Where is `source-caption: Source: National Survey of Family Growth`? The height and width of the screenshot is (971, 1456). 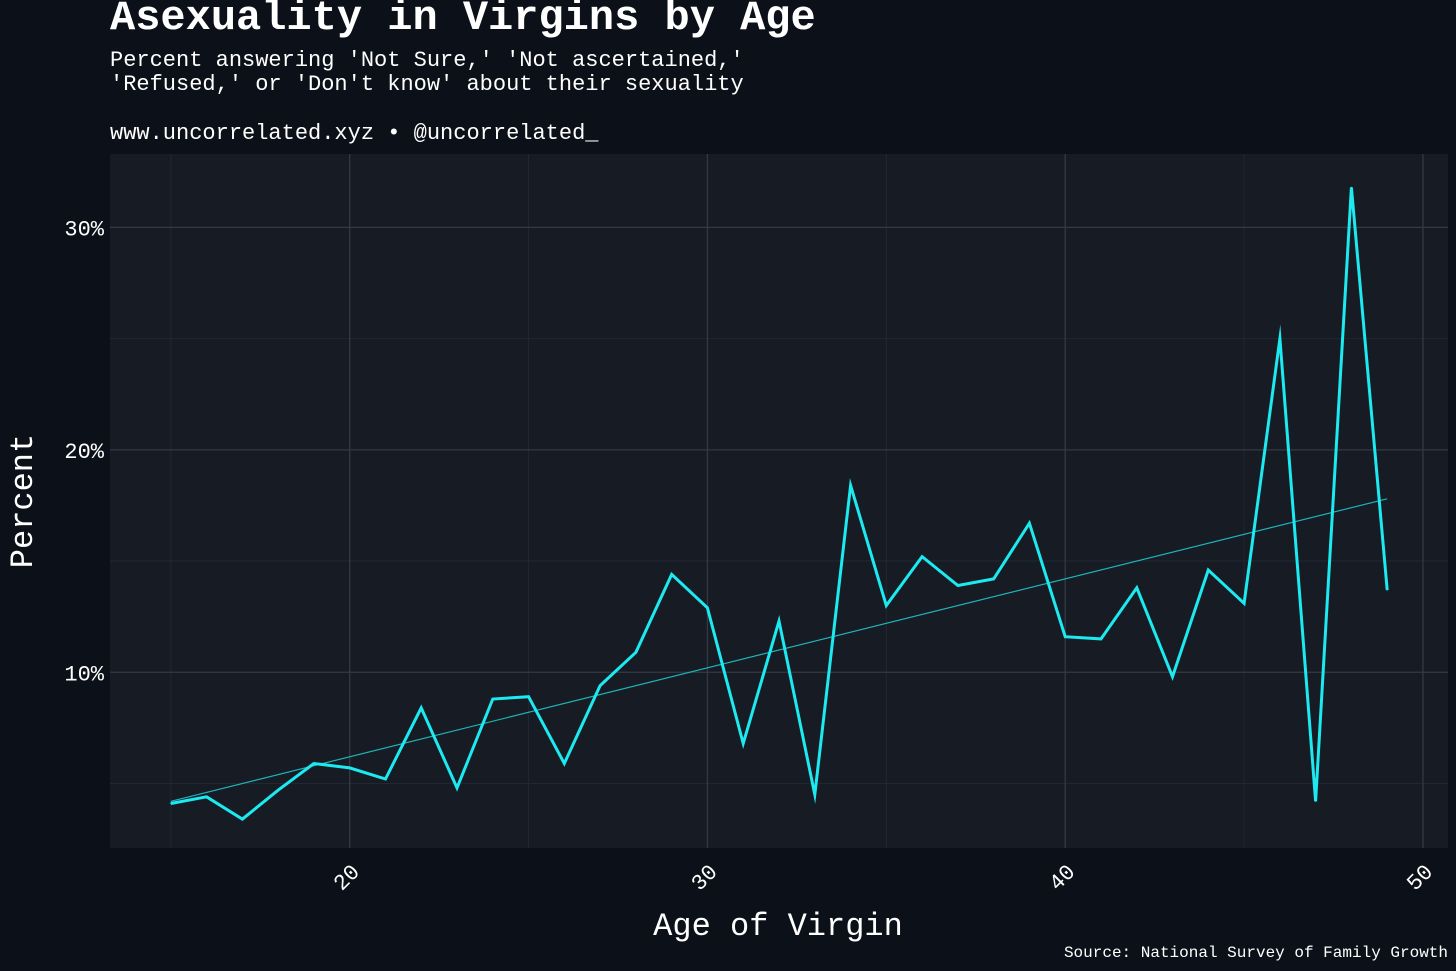
source-caption: Source: National Survey of Family Growth is located at coordinates (1255, 953).